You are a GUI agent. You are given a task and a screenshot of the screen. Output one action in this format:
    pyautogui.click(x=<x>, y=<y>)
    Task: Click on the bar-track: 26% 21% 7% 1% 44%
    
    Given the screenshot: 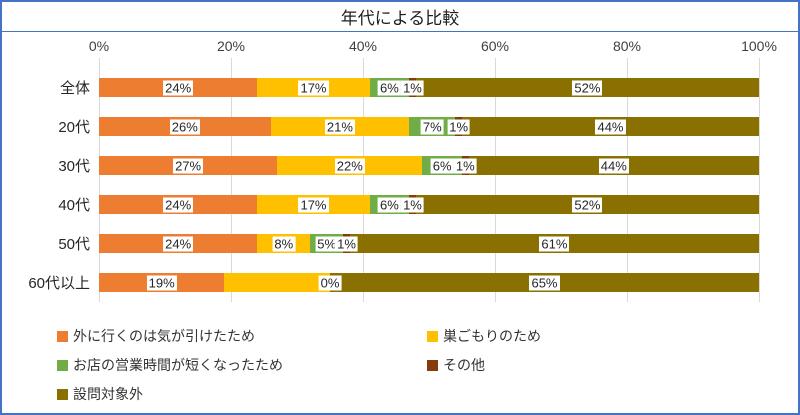 What is the action you would take?
    pyautogui.click(x=429, y=126)
    